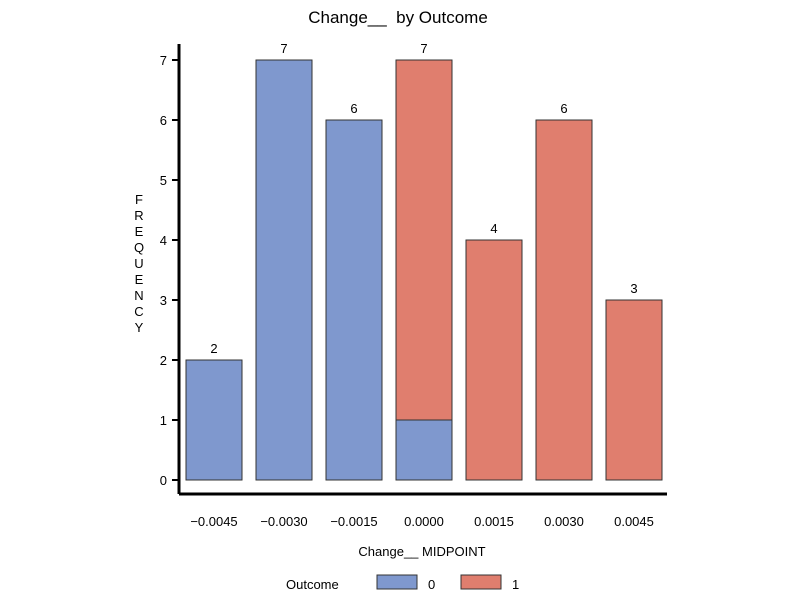 The width and height of the screenshot is (800, 600). I want to click on x-tick-label: 0.0015, so click(494, 521).